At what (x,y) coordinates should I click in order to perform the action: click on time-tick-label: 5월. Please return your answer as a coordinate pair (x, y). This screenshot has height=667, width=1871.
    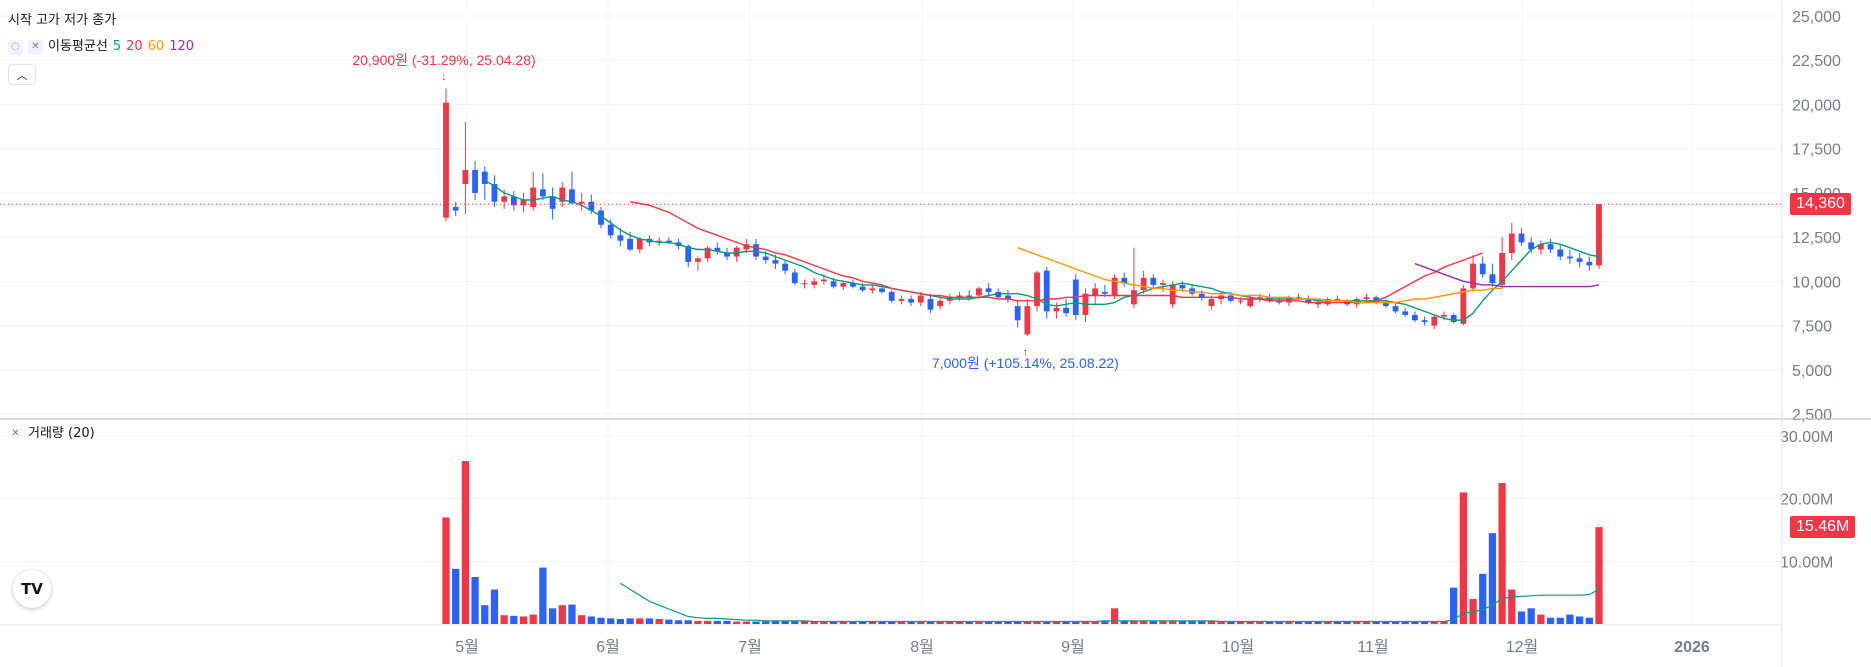
    Looking at the image, I should click on (467, 647).